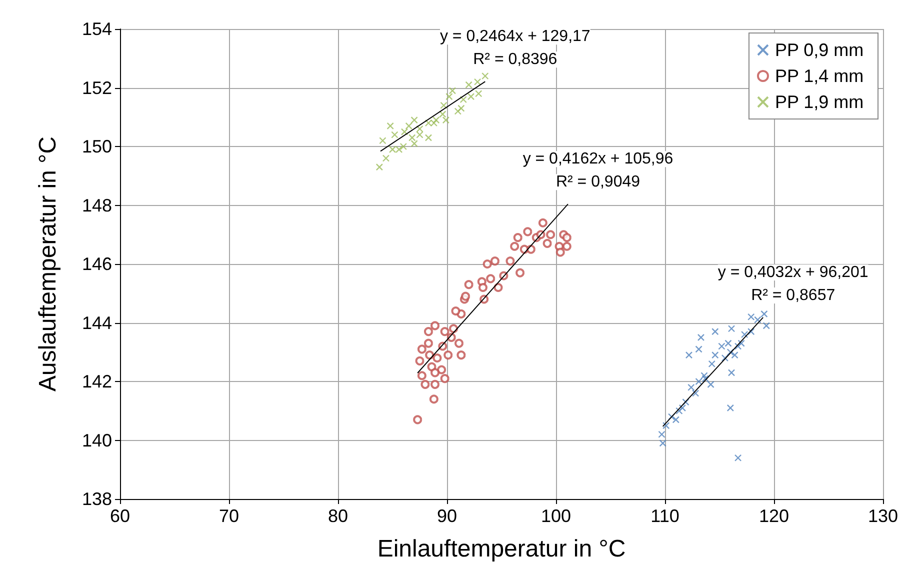 This screenshot has width=916, height=588. What do you see at coordinates (598, 159) in the screenshot?
I see `annotation: y = 0,4162x + 105,96` at bounding box center [598, 159].